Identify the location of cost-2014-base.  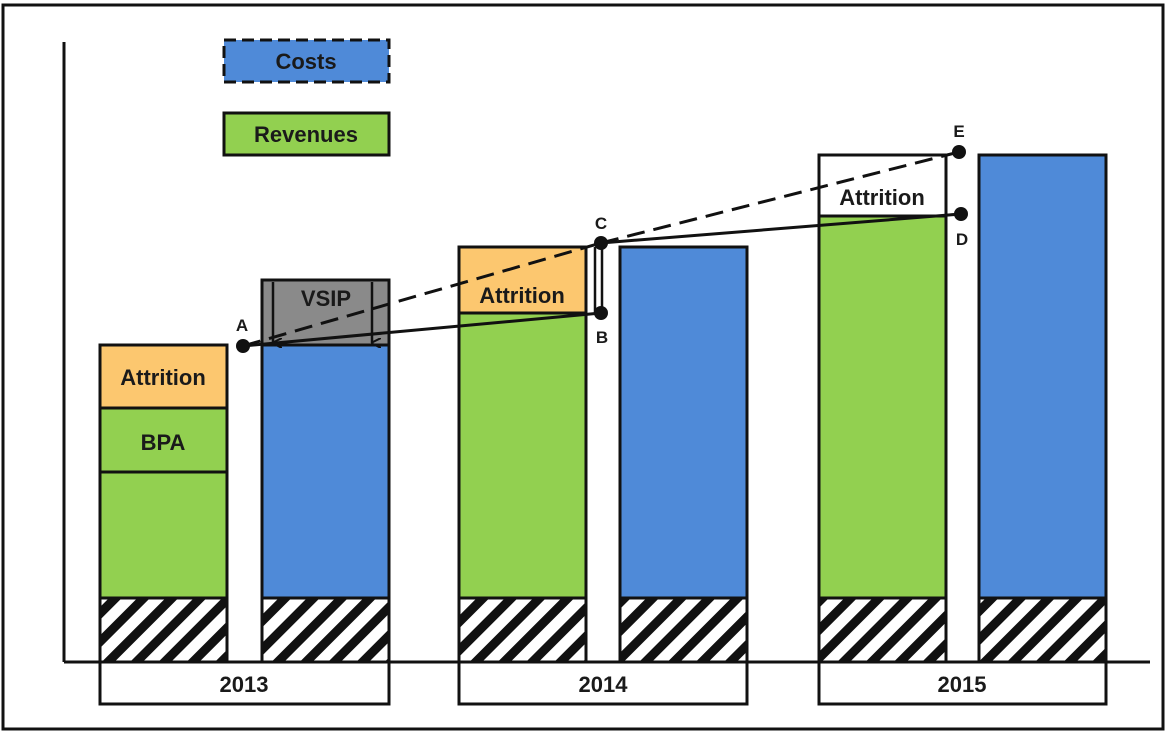
(683, 422).